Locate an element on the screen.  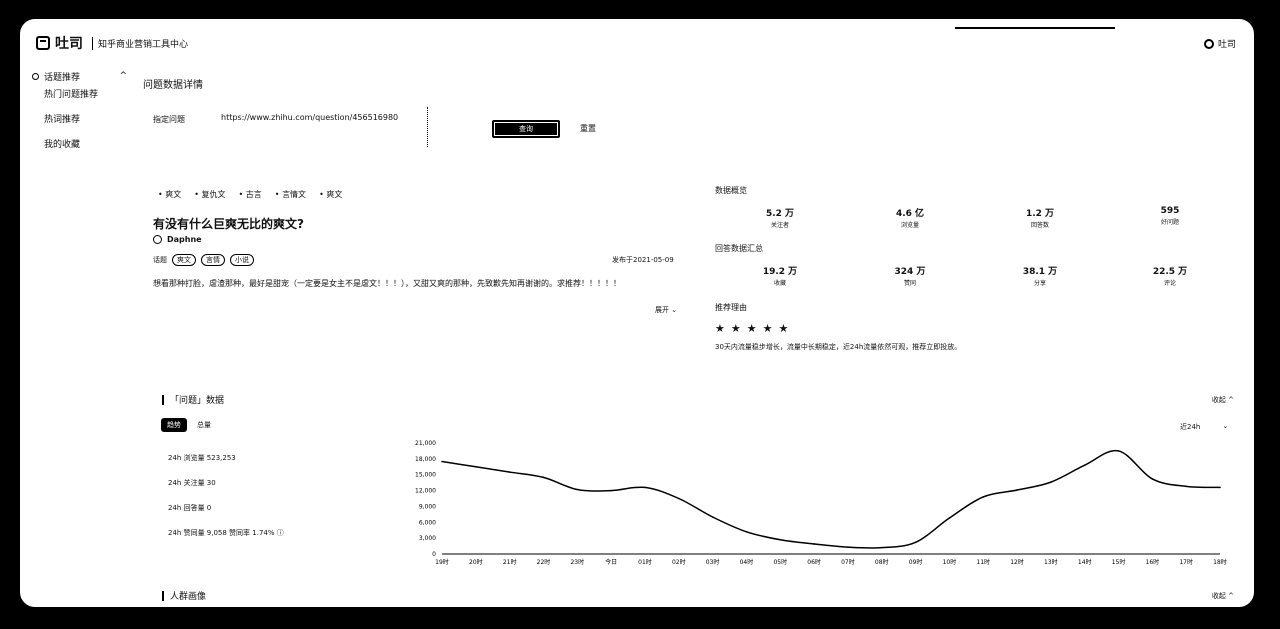
topic-chip: 爽文 is located at coordinates (184, 260).